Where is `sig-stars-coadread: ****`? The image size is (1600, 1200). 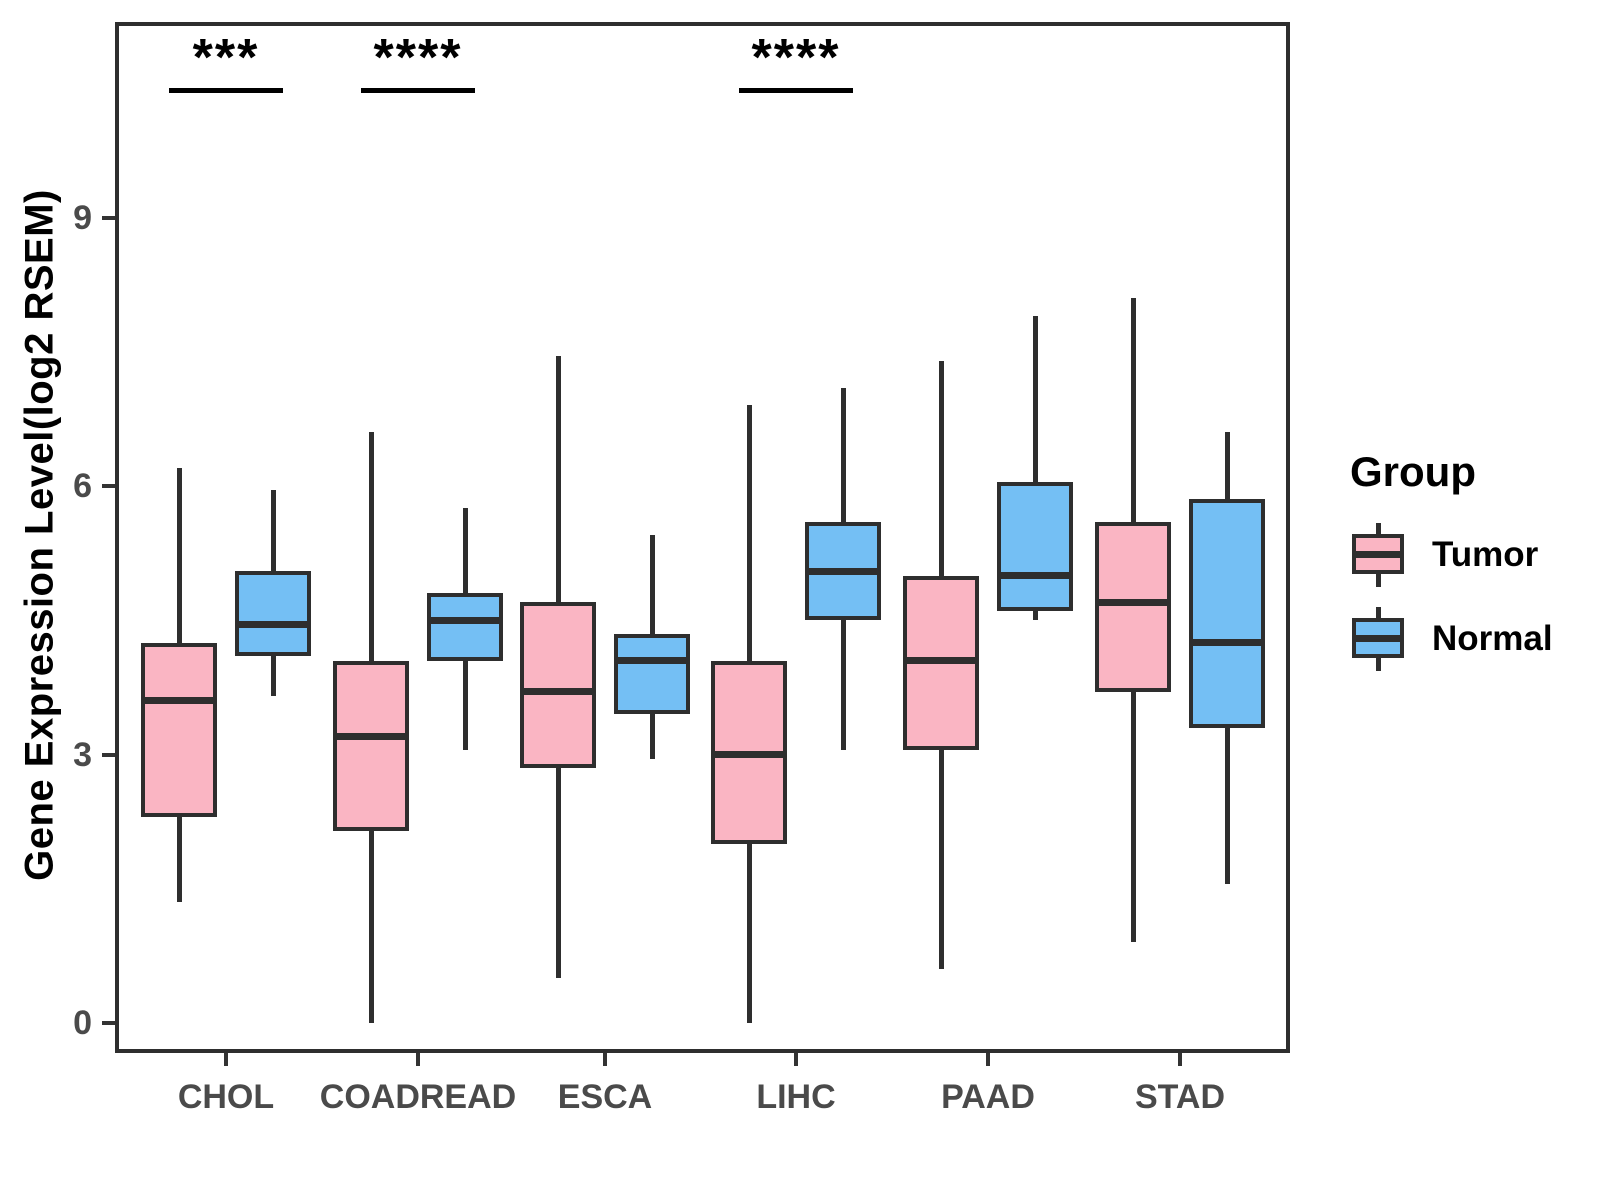
sig-stars-coadread: **** is located at coordinates (418, 58).